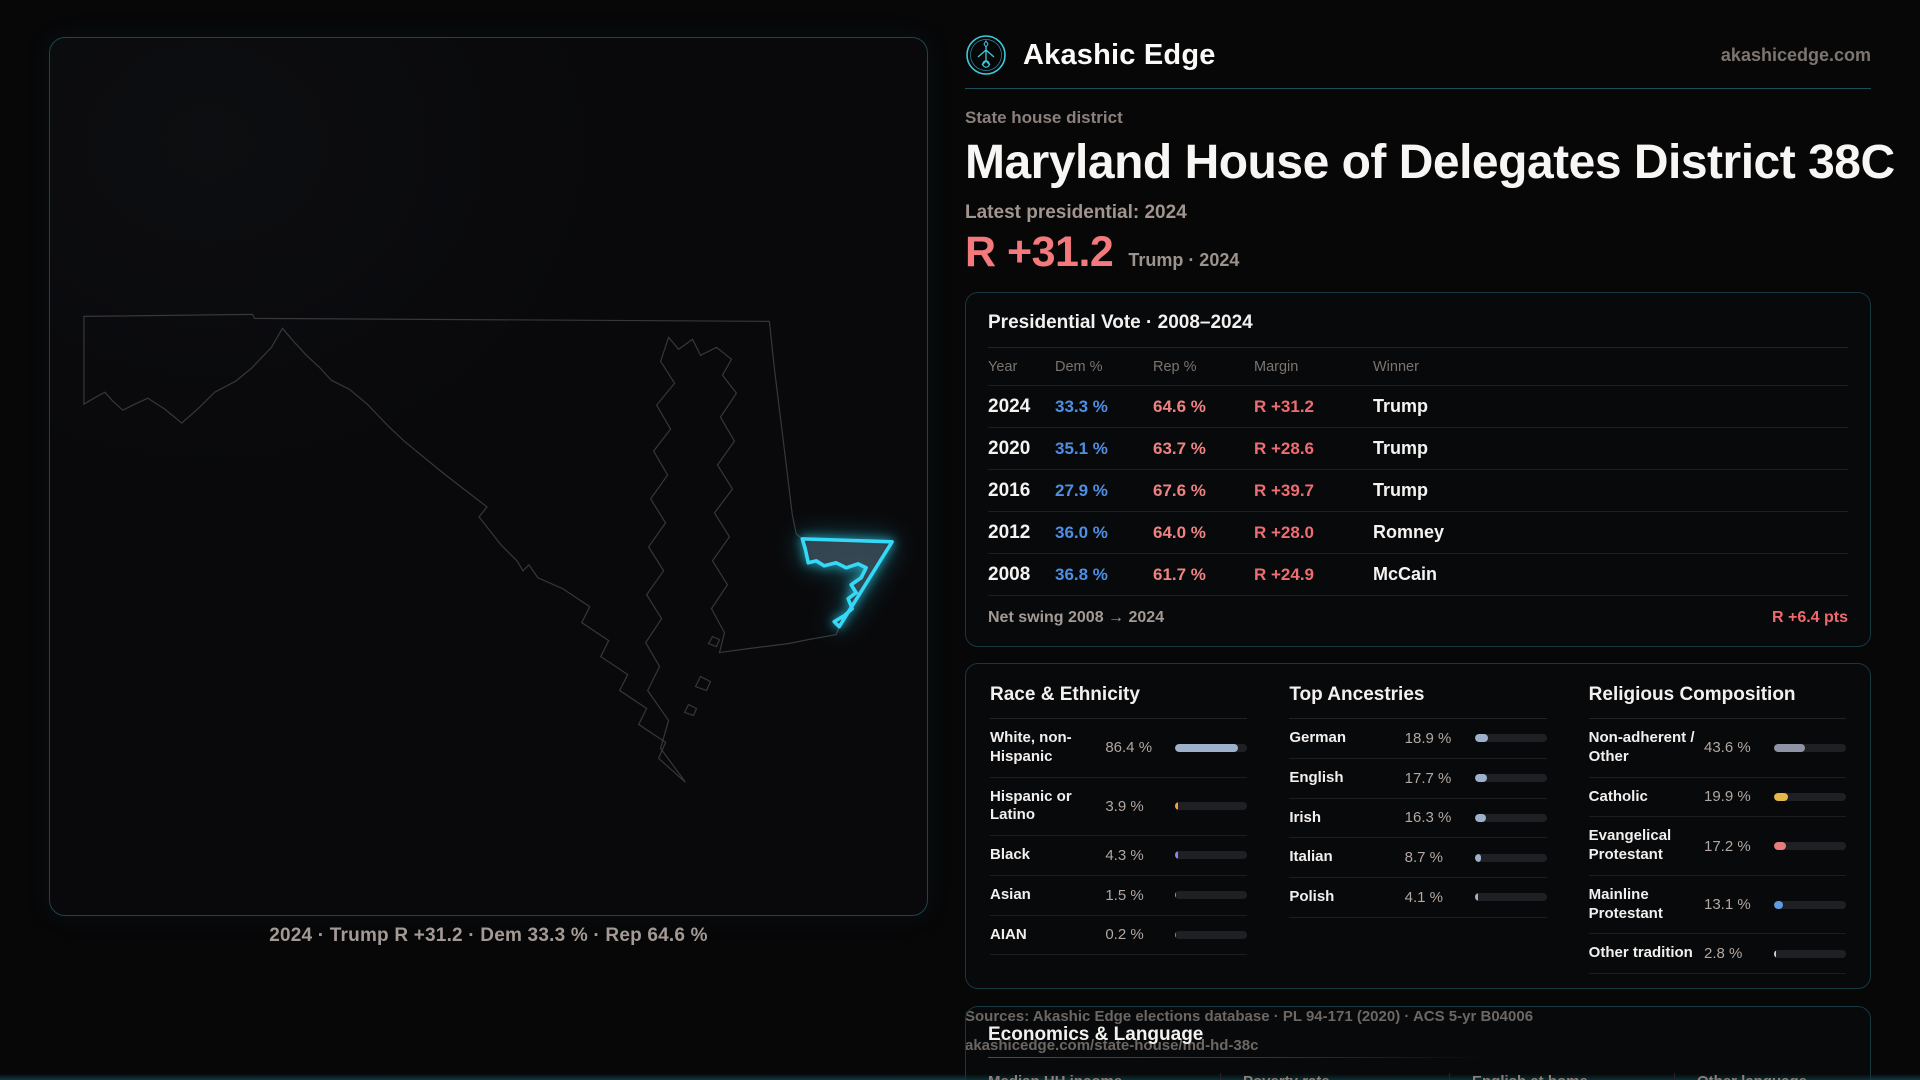 The image size is (1920, 1080). What do you see at coordinates (1418, 614) in the screenshot?
I see `net-swing-row: Net swing 2008 → 2024 R +6.4 pts` at bounding box center [1418, 614].